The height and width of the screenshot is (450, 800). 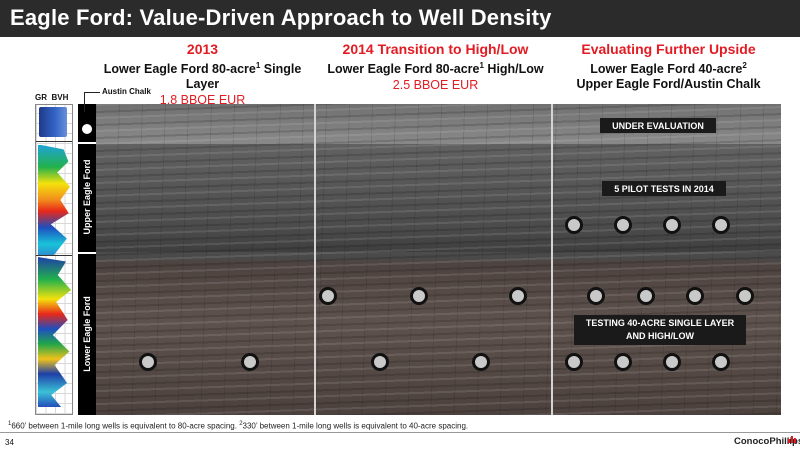 What do you see at coordinates (52, 97) in the screenshot?
I see `log-header: GR BVH` at bounding box center [52, 97].